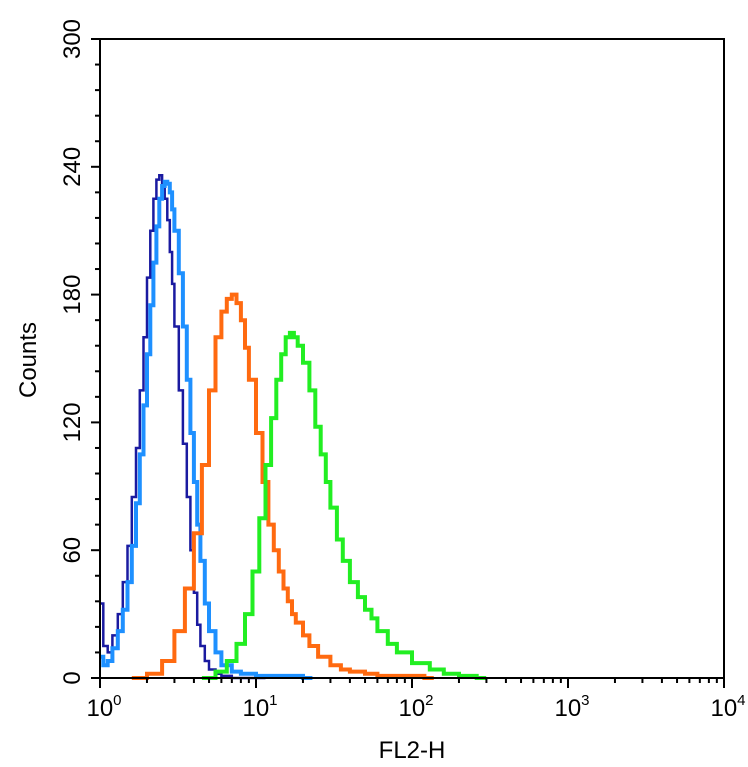 This screenshot has height=767, width=748. I want to click on x-tick-label: 10¹, so click(259, 707).